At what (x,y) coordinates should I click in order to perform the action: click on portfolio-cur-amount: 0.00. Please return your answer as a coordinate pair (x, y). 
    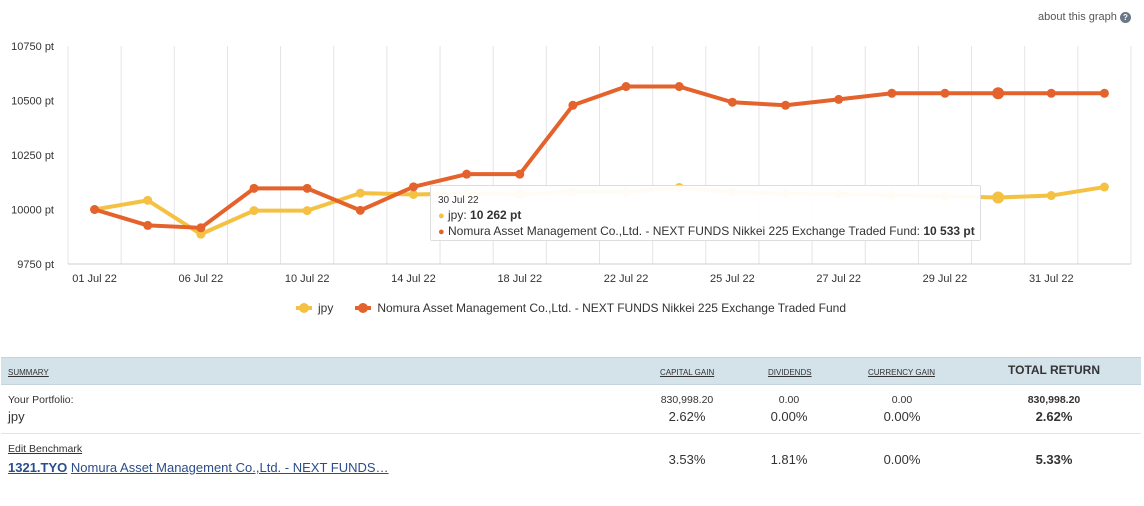
    Looking at the image, I should click on (902, 400).